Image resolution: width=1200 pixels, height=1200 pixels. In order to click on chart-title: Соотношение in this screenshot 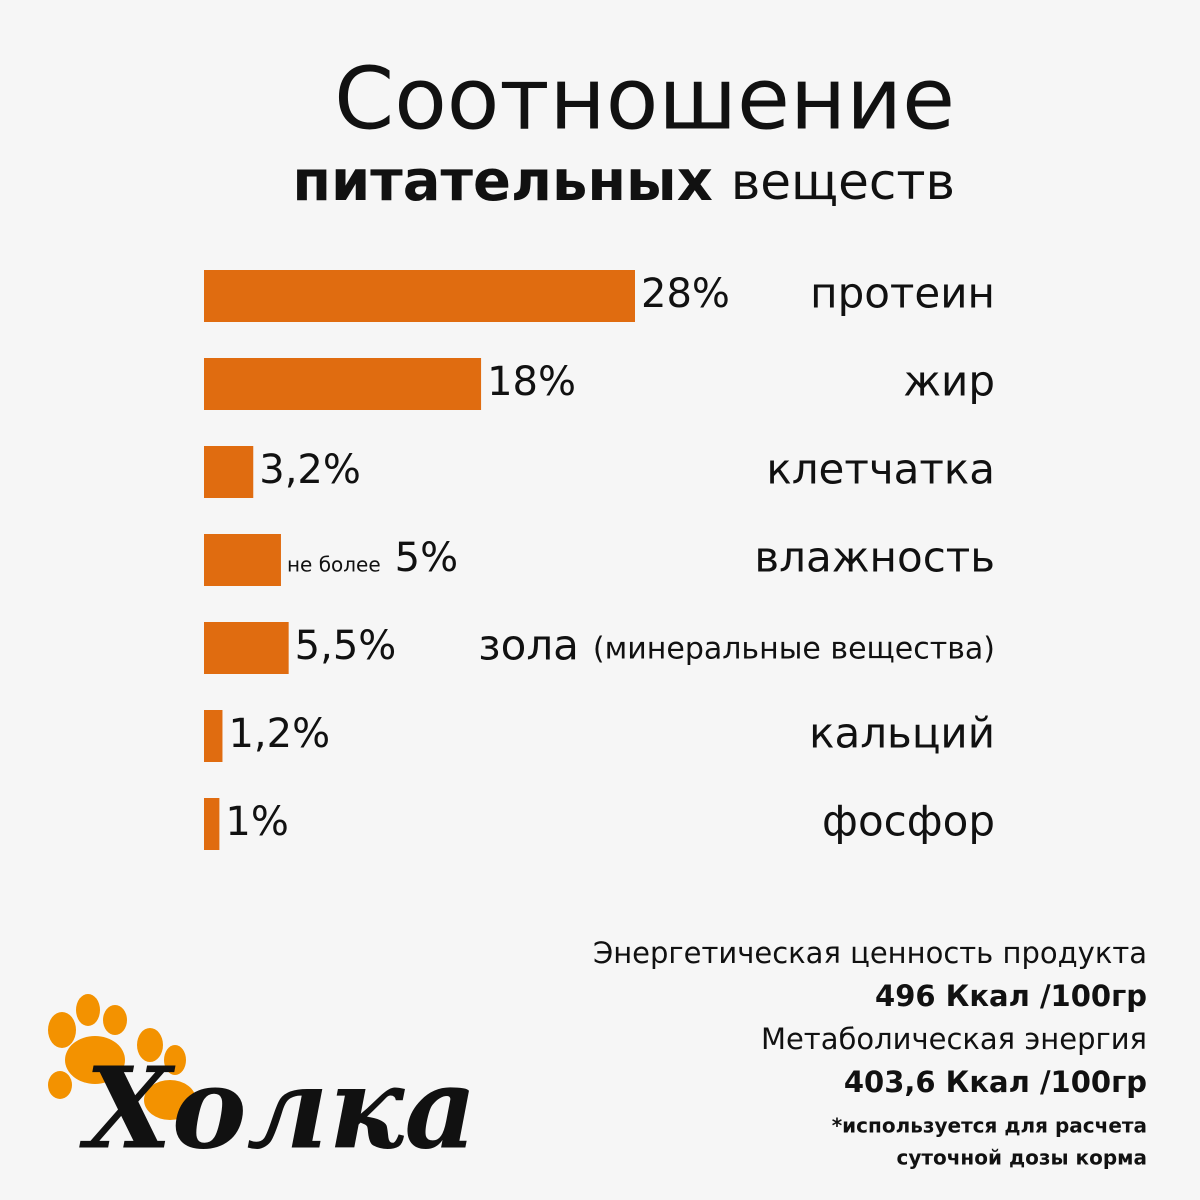, I will do `click(644, 99)`.